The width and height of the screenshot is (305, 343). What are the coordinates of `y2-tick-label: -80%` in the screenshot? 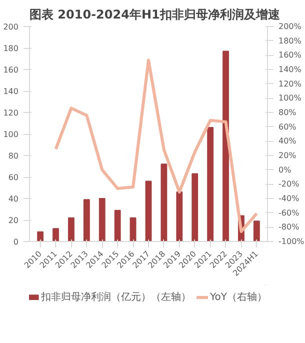 It's located at (289, 227).